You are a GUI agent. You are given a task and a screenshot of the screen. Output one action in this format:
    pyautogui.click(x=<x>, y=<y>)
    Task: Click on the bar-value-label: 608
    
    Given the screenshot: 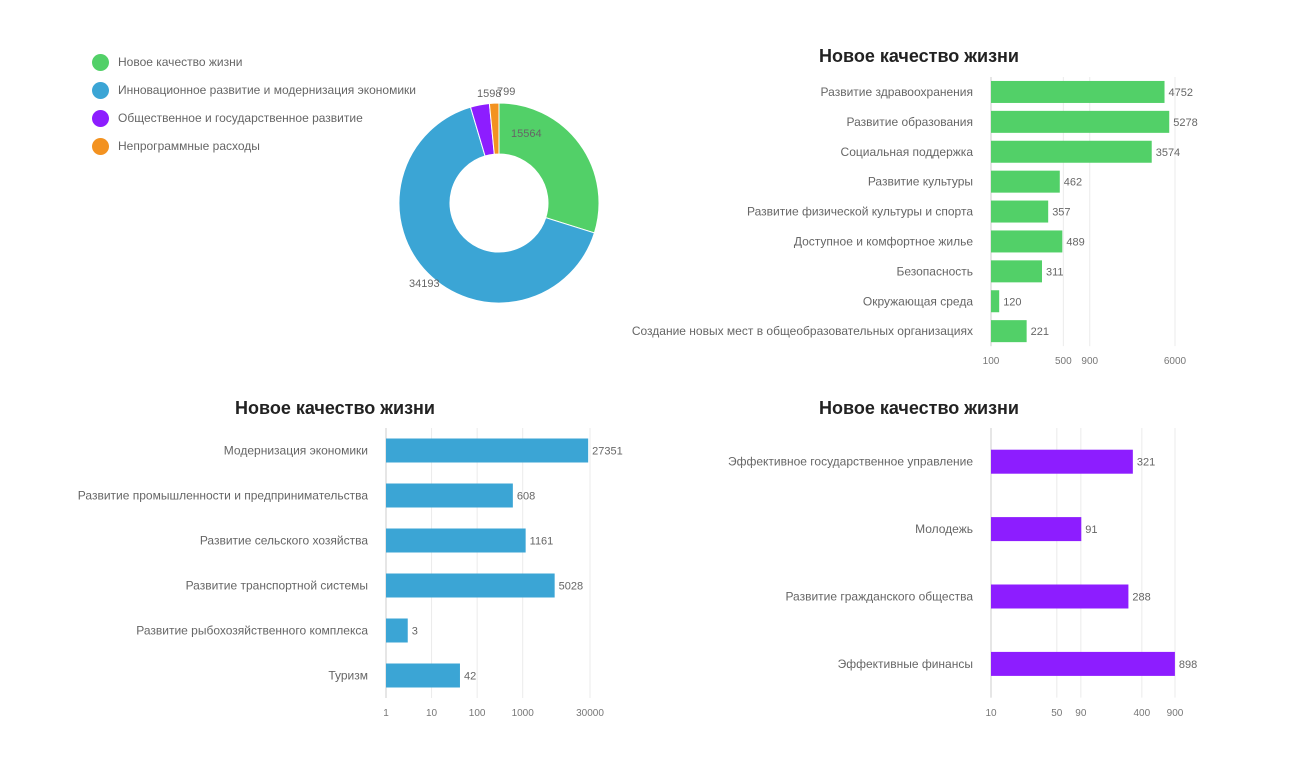 What is the action you would take?
    pyautogui.click(x=526, y=497)
    